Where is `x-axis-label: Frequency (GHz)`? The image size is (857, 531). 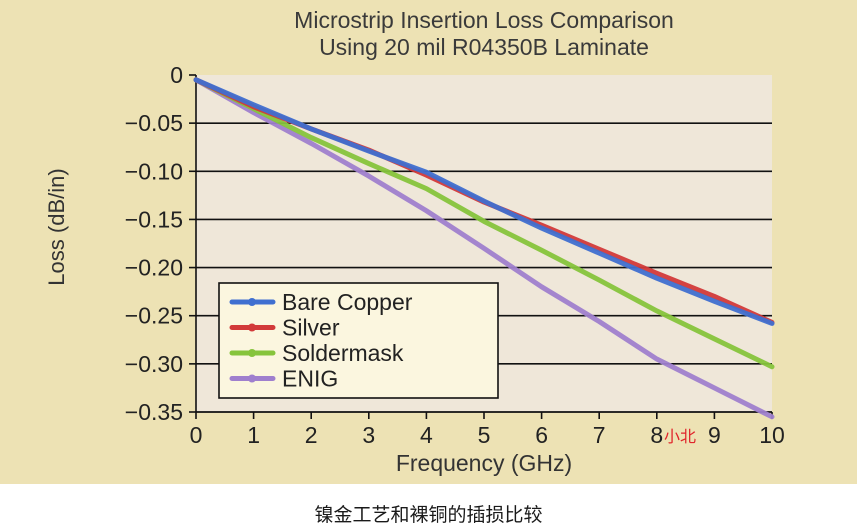 x-axis-label: Frequency (GHz) is located at coordinates (484, 463).